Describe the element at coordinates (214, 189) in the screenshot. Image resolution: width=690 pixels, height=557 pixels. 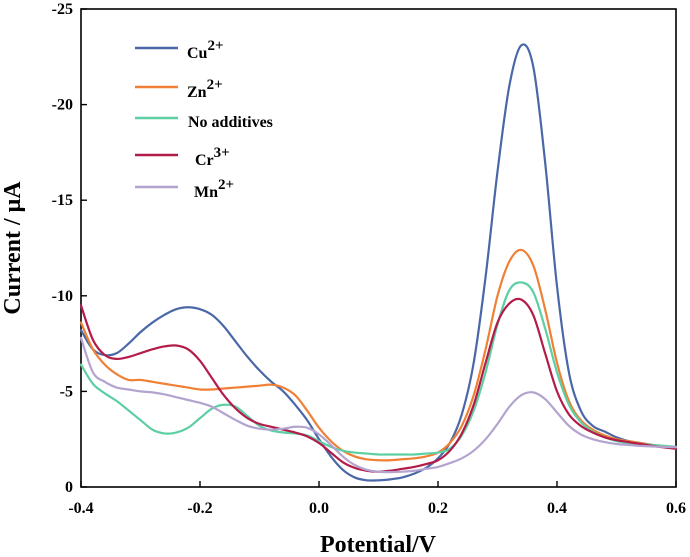
I see `legend-label: Mn2+` at that location.